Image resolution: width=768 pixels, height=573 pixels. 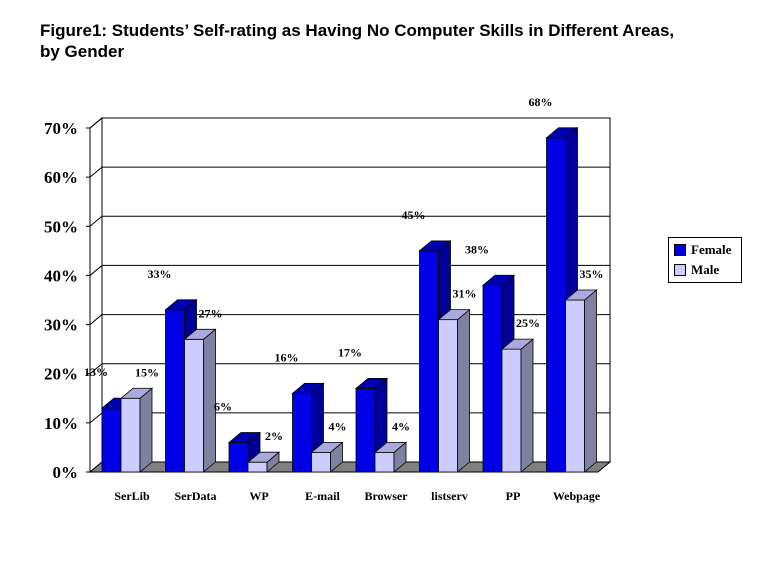 I want to click on data-label-male: 27%, so click(x=211, y=313).